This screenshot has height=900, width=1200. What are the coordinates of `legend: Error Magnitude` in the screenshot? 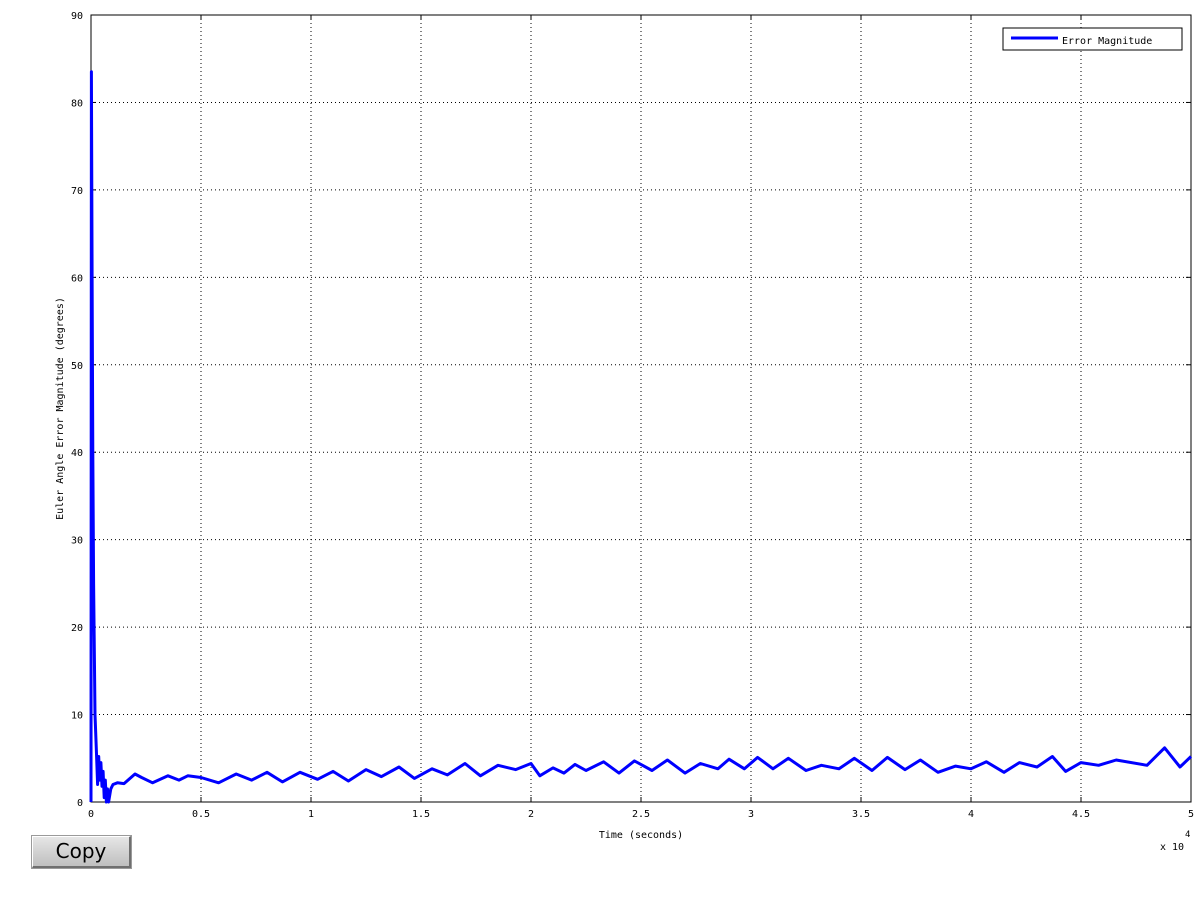 It's located at (1092, 39).